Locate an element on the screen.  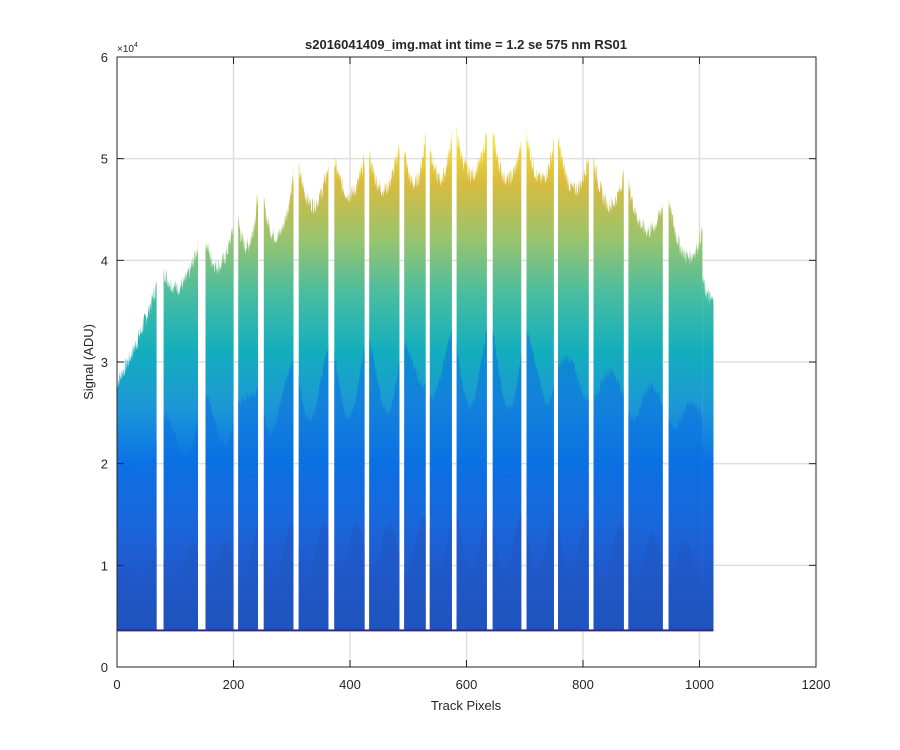
baseline-floor is located at coordinates (415, 630).